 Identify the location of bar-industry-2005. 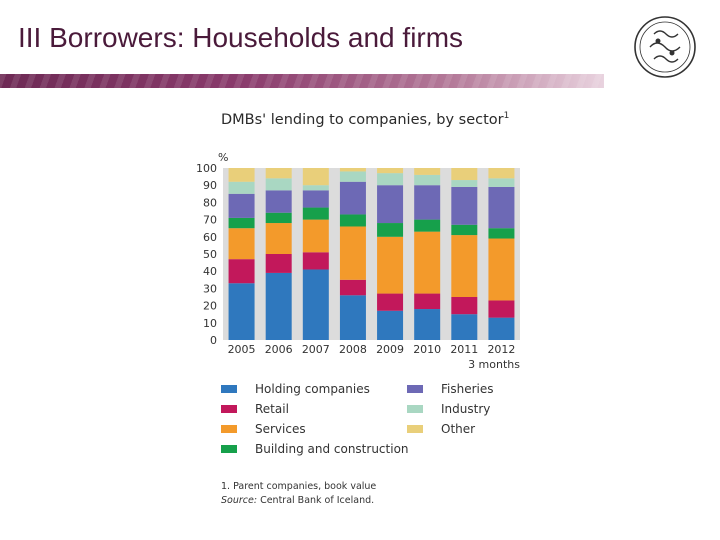
(241, 187).